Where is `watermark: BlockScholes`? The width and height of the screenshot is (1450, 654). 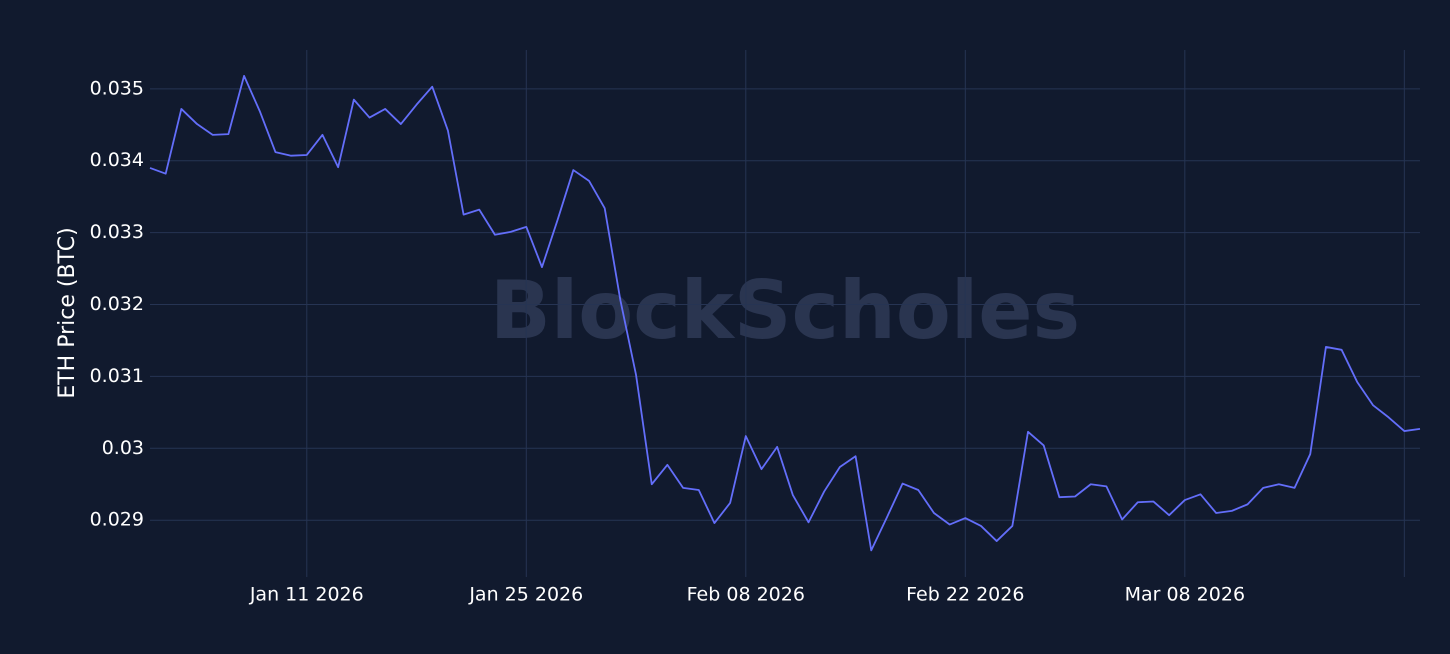
watermark: BlockScholes is located at coordinates (785, 310).